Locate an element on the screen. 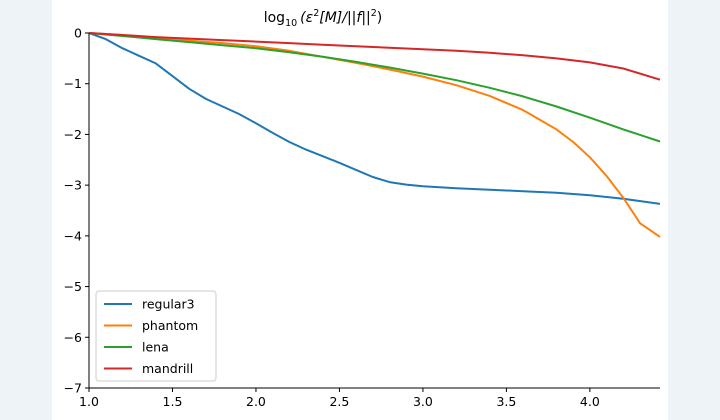 Image resolution: width=720 pixels, height=420 pixels. y-tick-label: −7 is located at coordinates (73, 388).